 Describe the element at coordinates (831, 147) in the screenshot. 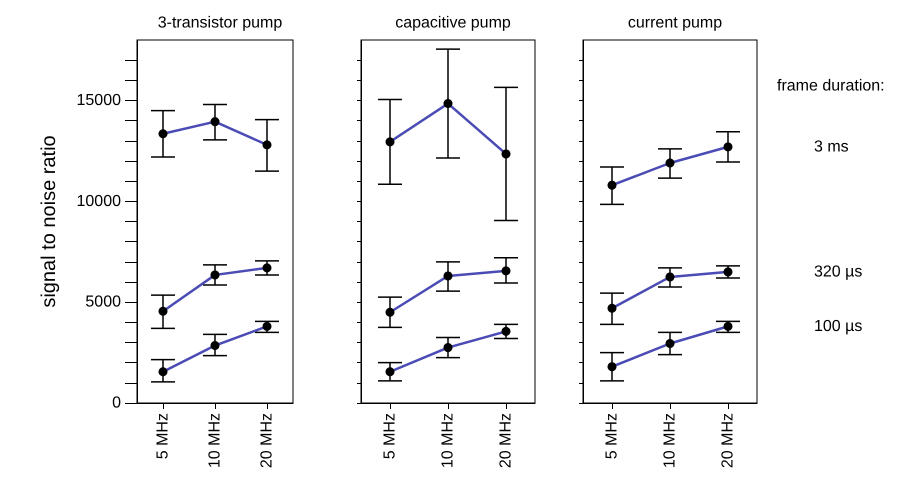

I see `text: 3 ms` at that location.